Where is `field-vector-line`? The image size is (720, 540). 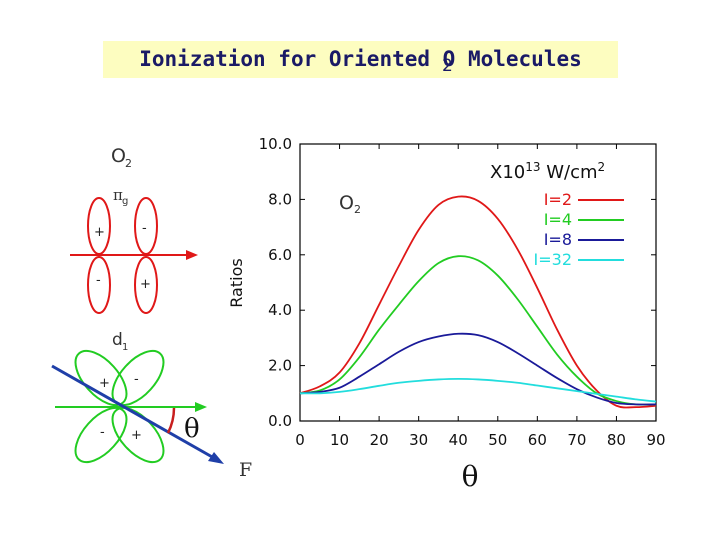 field-vector-line is located at coordinates (133, 412).